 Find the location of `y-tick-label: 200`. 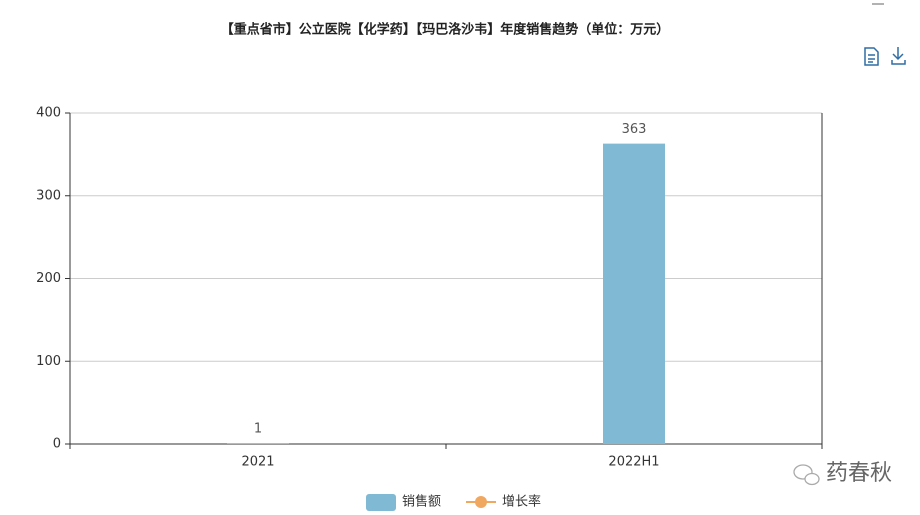

y-tick-label: 200 is located at coordinates (48, 278).